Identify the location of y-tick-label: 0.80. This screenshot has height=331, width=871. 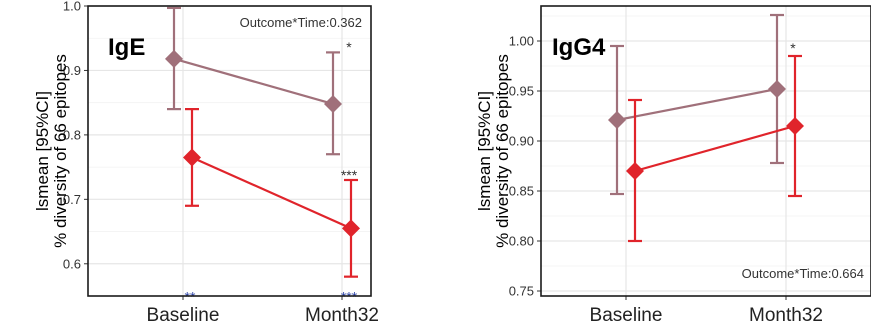
(521, 241).